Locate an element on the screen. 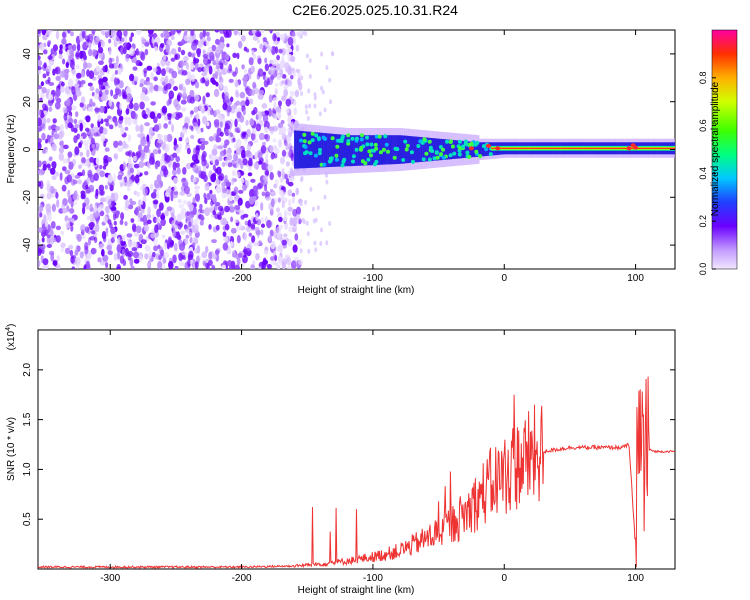  y-tick-label: -20 is located at coordinates (27, 197).